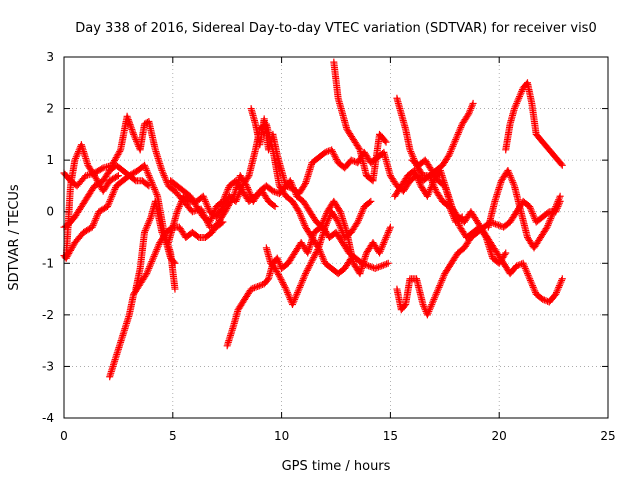  I want to click on y-axis-label: SDTVAR / TECUs, so click(14, 237).